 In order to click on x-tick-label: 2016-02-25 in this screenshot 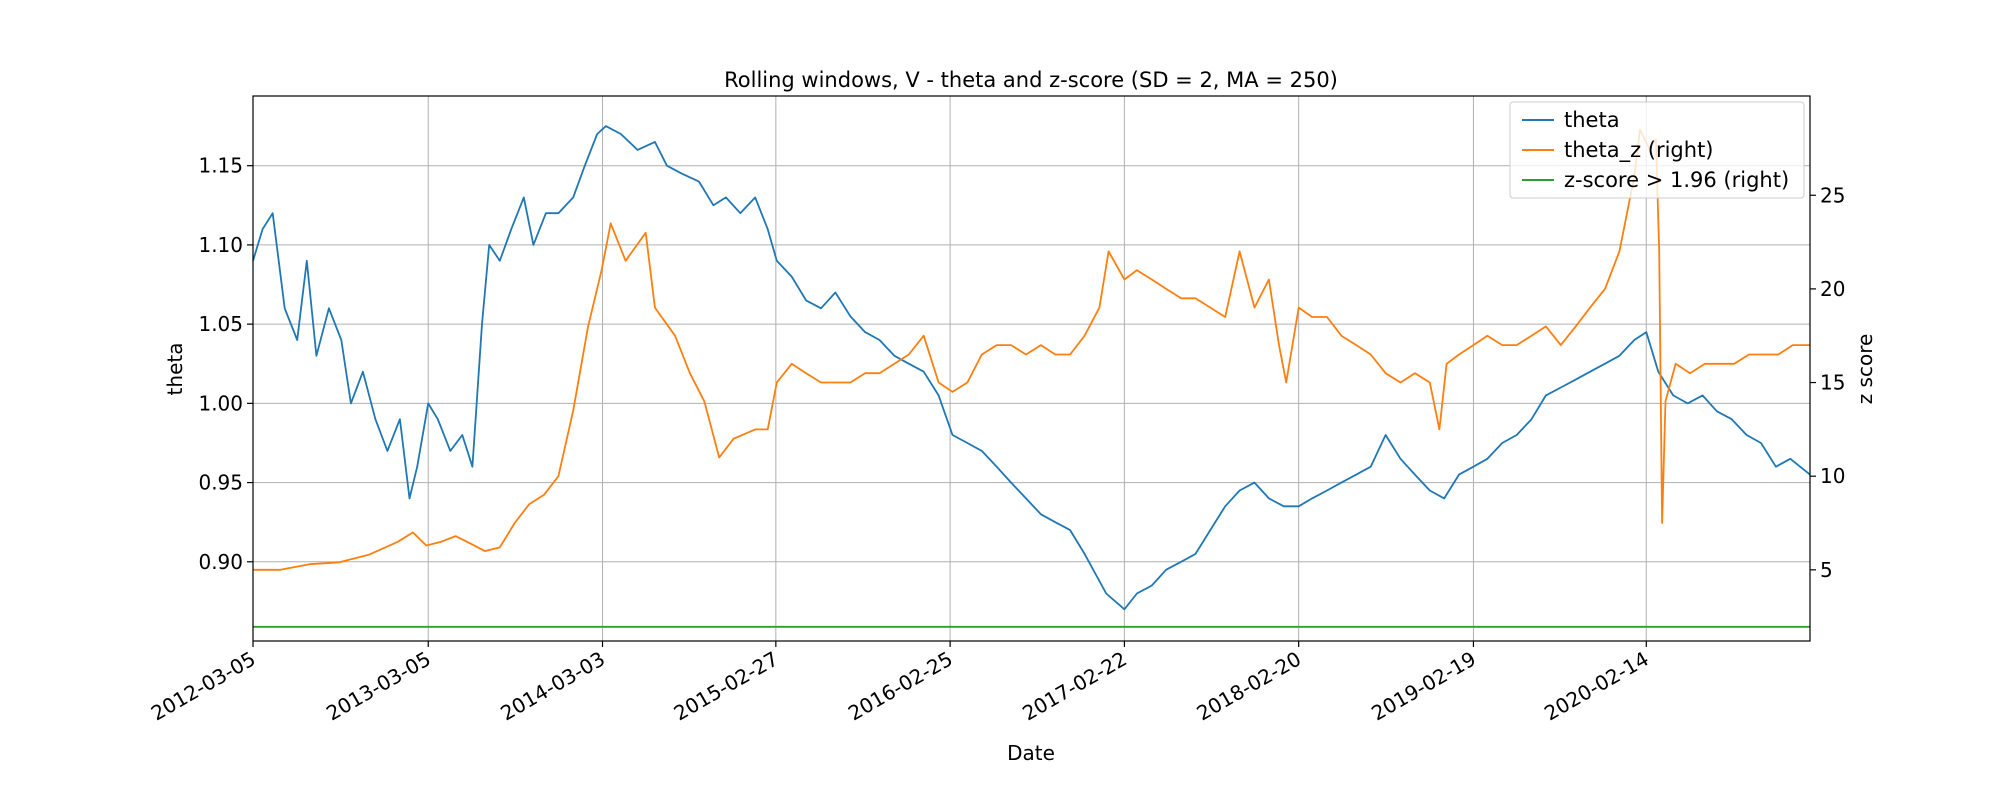, I will do `click(900, 686)`.